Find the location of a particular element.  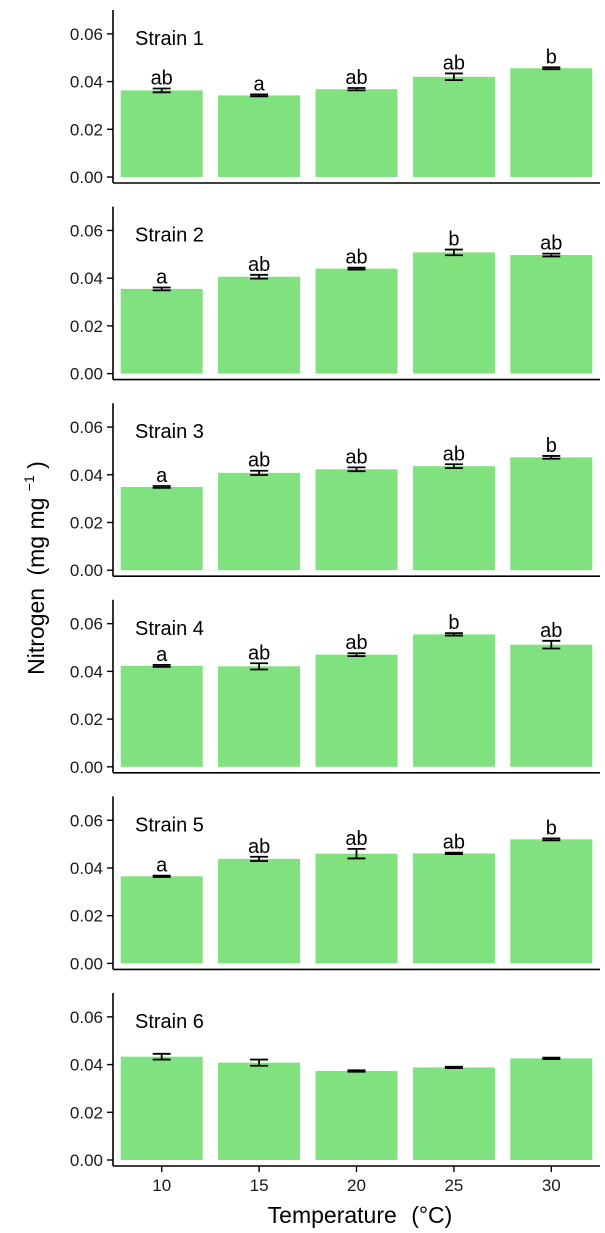

x-axis-tick-labels: 10 15 20 25 30 is located at coordinates (356, 1180).